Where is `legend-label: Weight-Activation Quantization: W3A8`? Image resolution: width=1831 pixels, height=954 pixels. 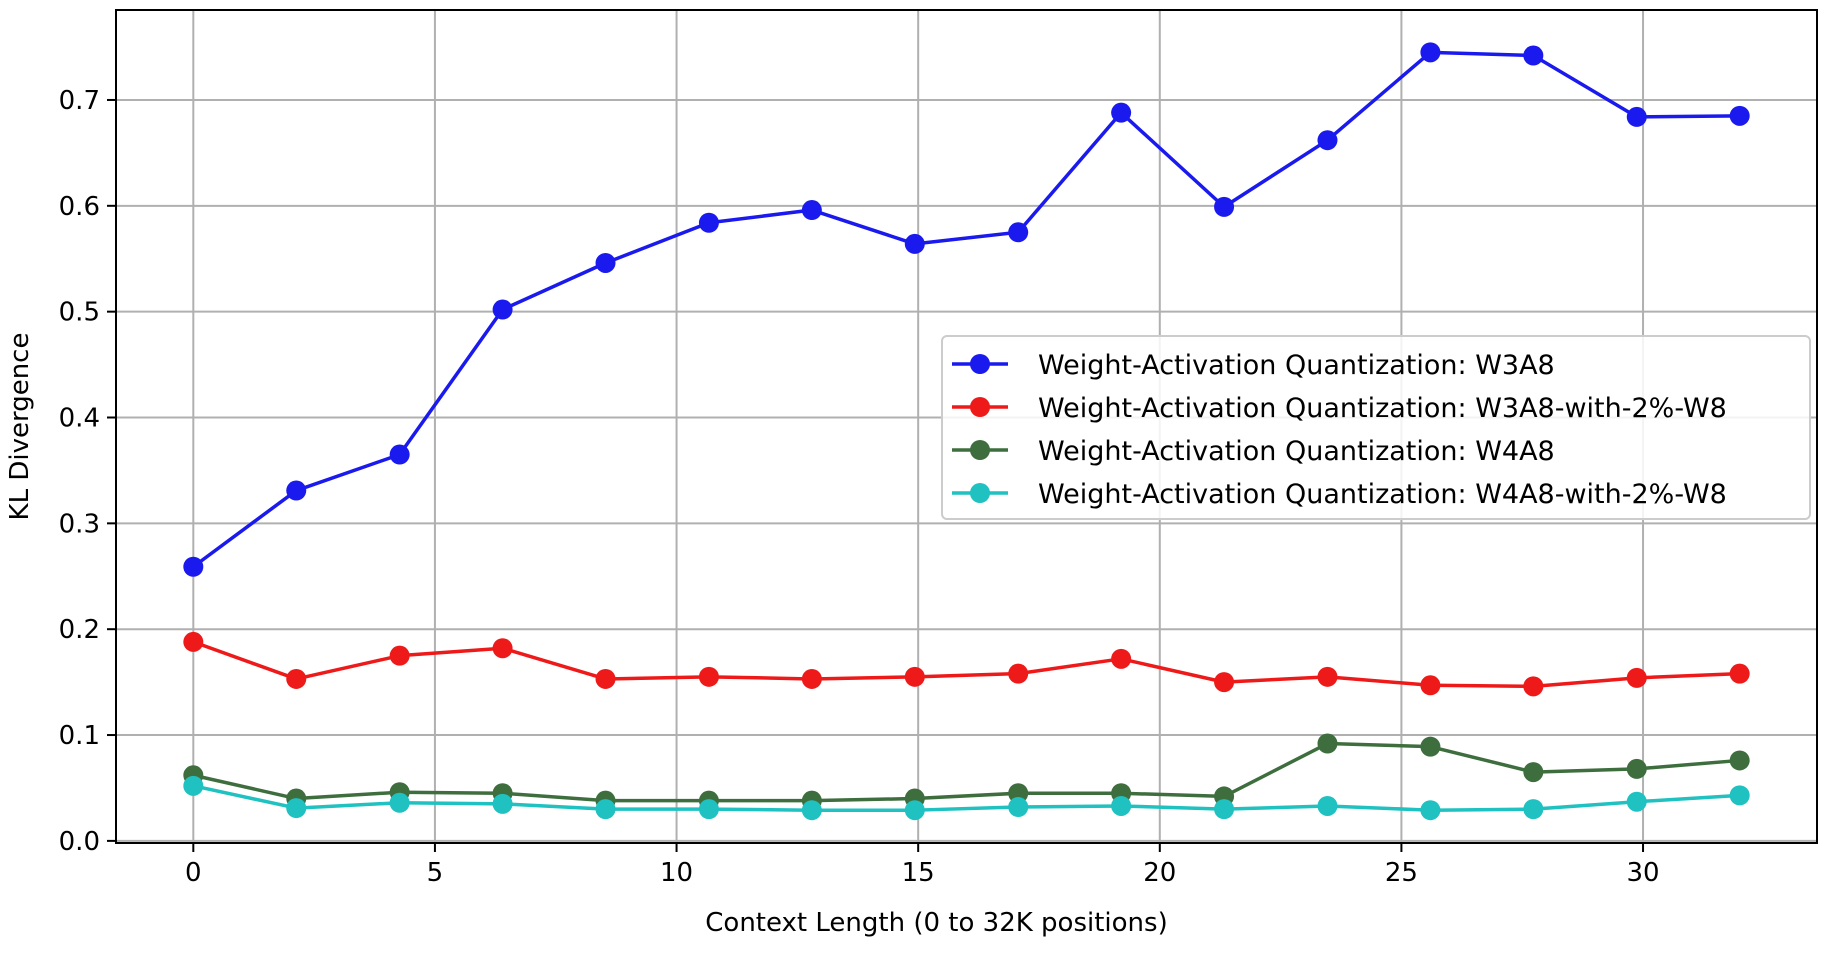 legend-label: Weight-Activation Quantization: W3A8 is located at coordinates (1296, 365).